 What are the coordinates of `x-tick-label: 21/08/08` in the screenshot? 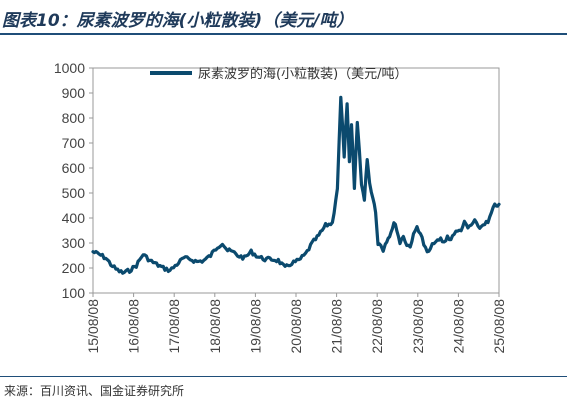 It's located at (337, 326).